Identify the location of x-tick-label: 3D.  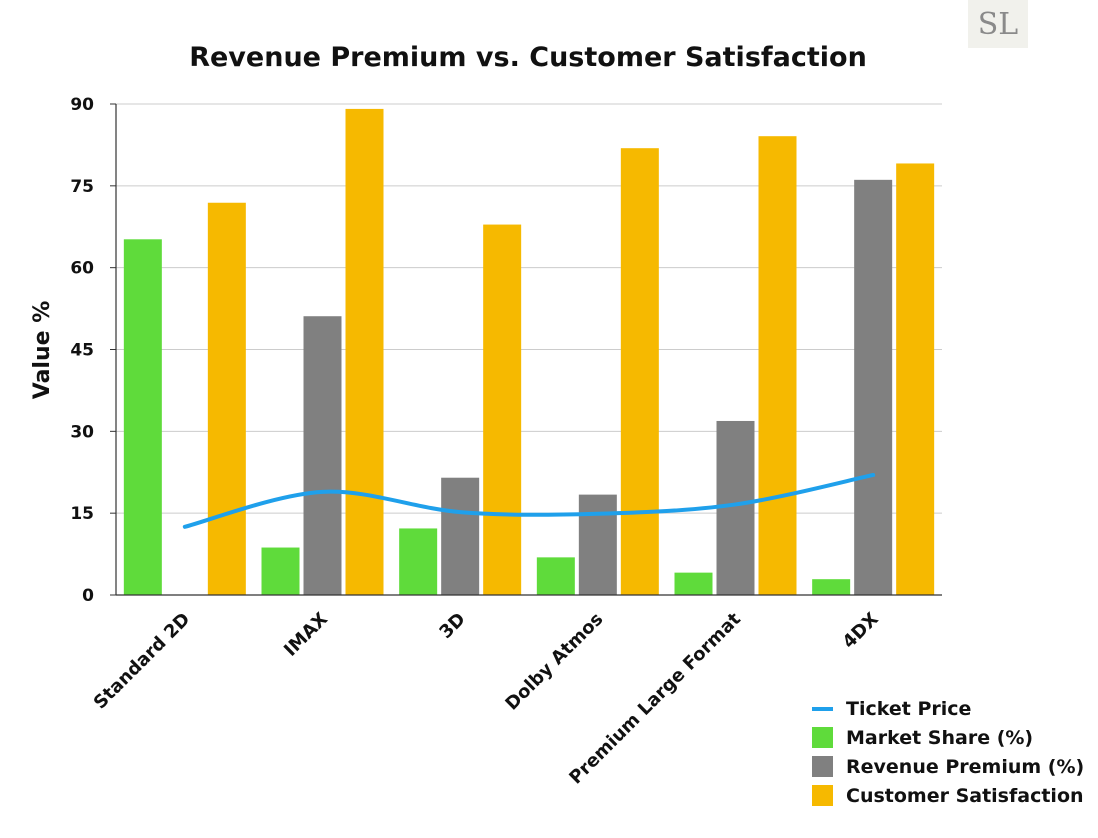
(452, 626).